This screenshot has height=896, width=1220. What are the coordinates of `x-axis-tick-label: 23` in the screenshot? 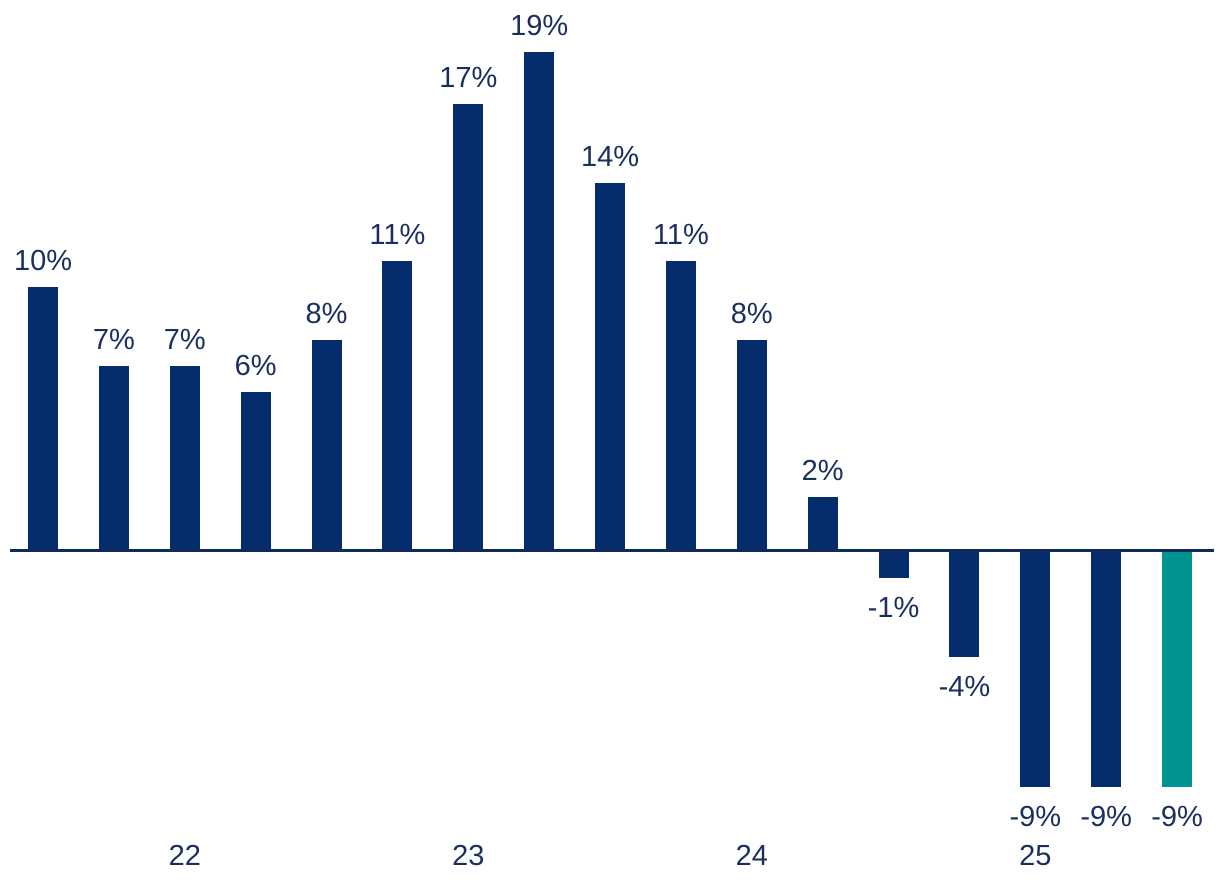 It's located at (468, 856).